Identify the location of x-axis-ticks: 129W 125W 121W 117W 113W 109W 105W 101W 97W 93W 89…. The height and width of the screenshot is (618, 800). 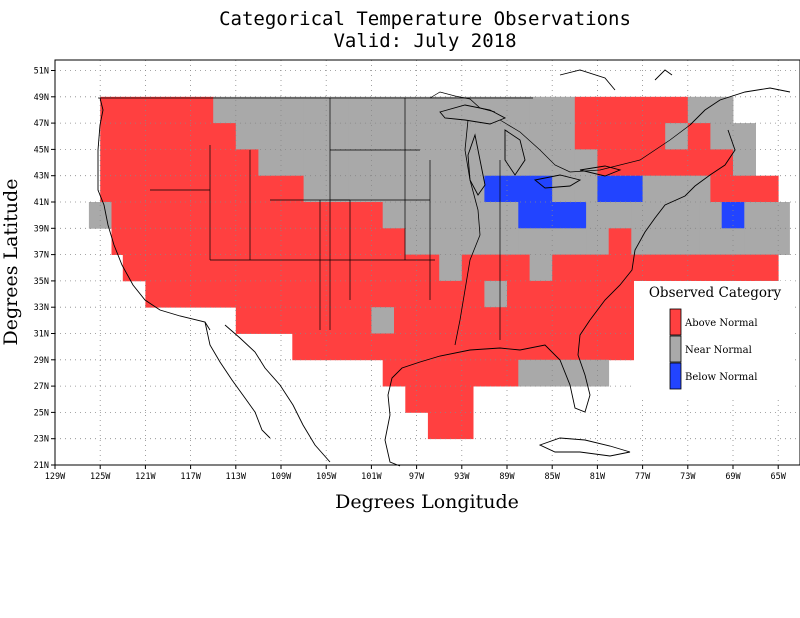
(416, 473).